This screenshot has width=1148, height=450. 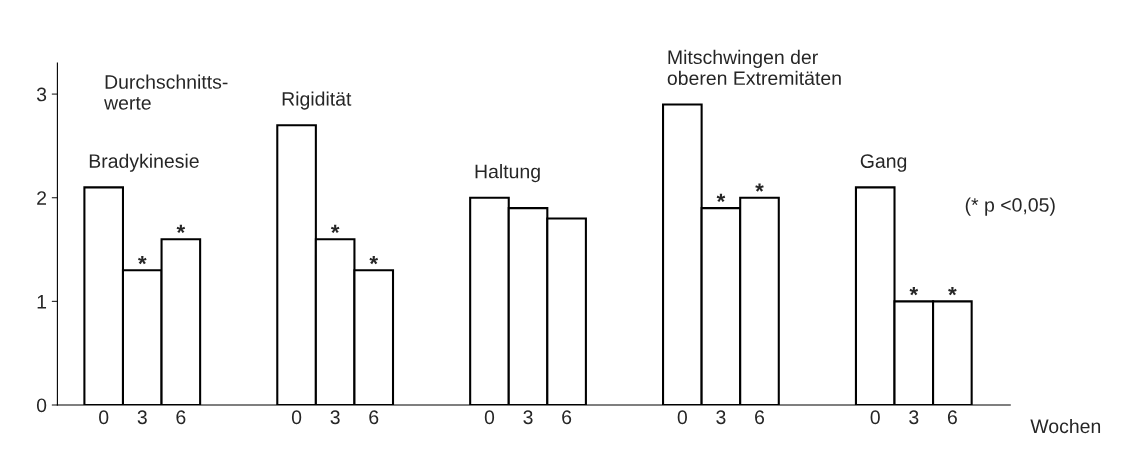 What do you see at coordinates (42, 198) in the screenshot?
I see `y-tick-label: 2` at bounding box center [42, 198].